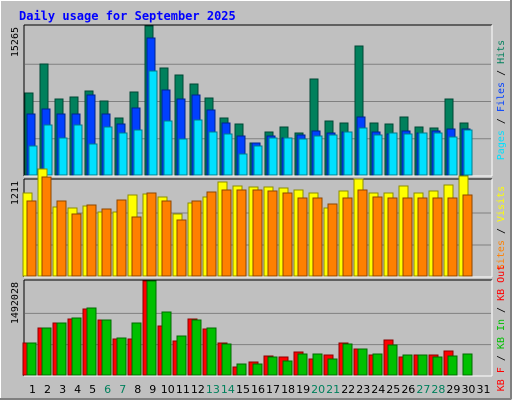 The image size is (512, 400). What do you see at coordinates (483, 389) in the screenshot?
I see `x-tick-label-day-31: 31` at bounding box center [483, 389].